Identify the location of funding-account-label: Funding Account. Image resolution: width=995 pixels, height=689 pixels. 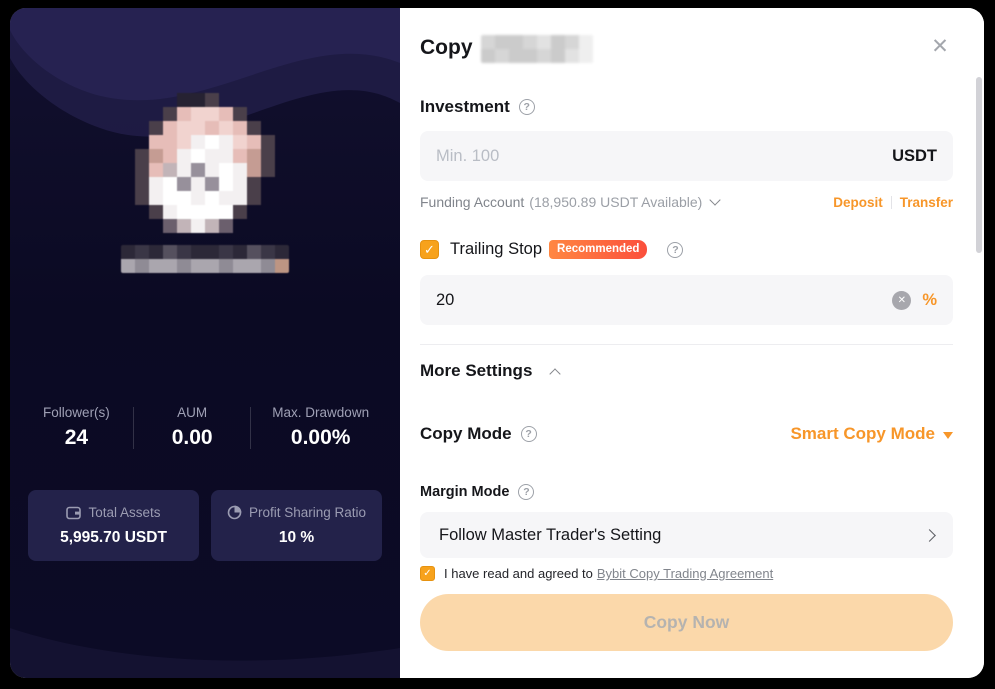
(472, 202).